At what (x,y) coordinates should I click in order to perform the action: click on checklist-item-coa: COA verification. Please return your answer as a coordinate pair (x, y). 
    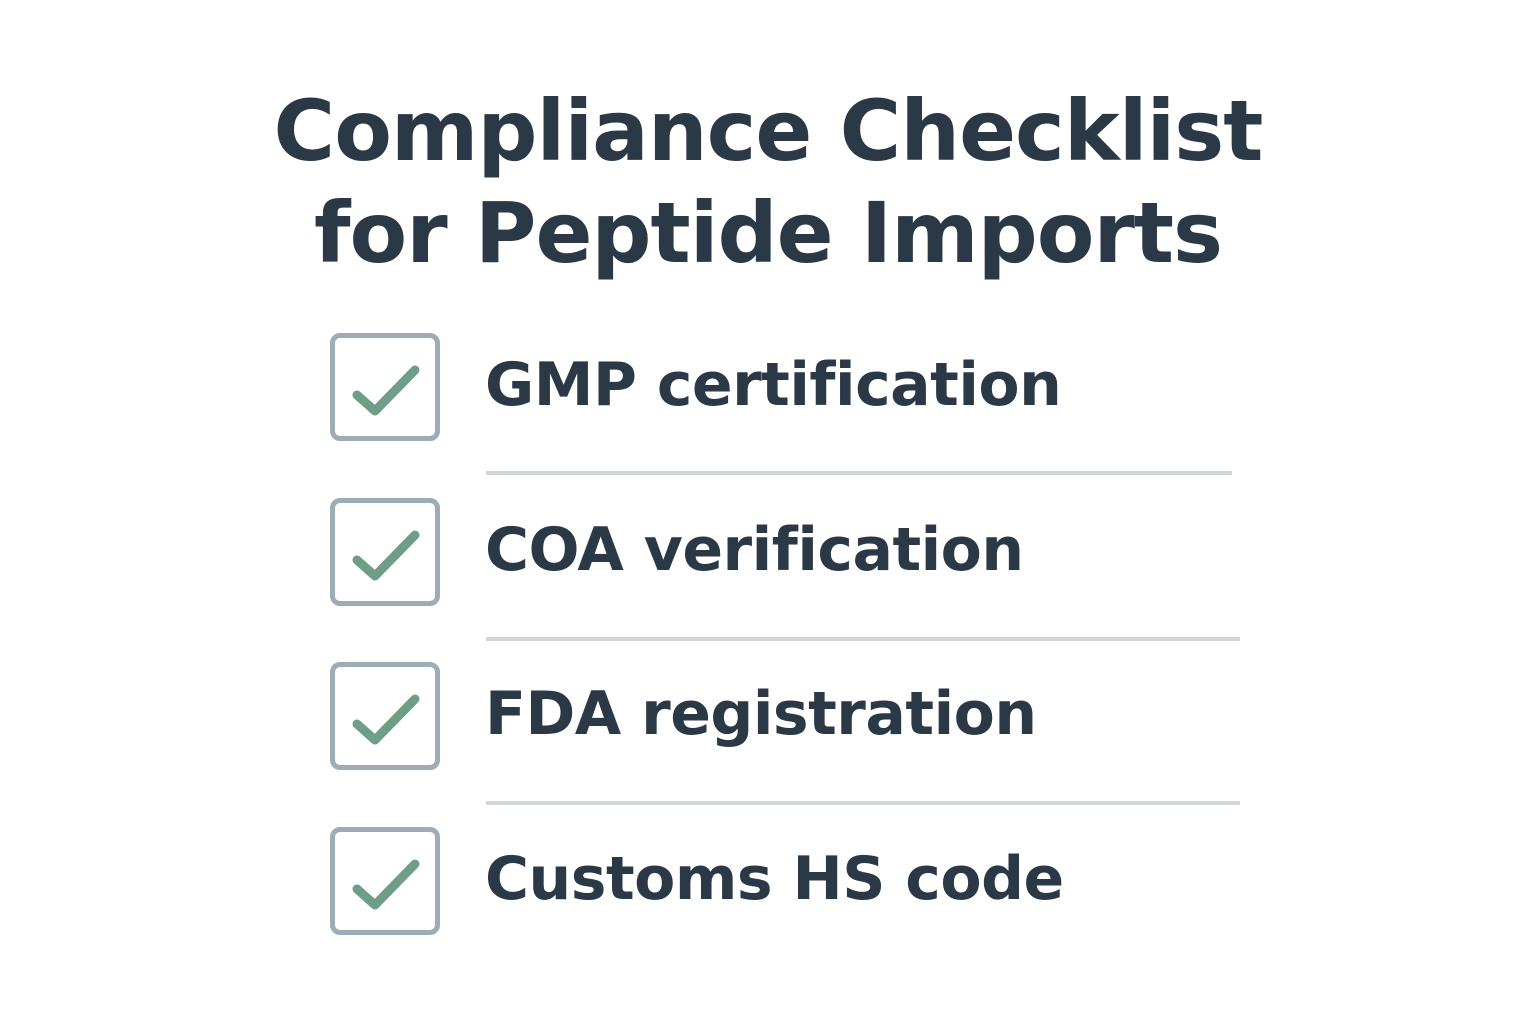
    Looking at the image, I should click on (790, 553).